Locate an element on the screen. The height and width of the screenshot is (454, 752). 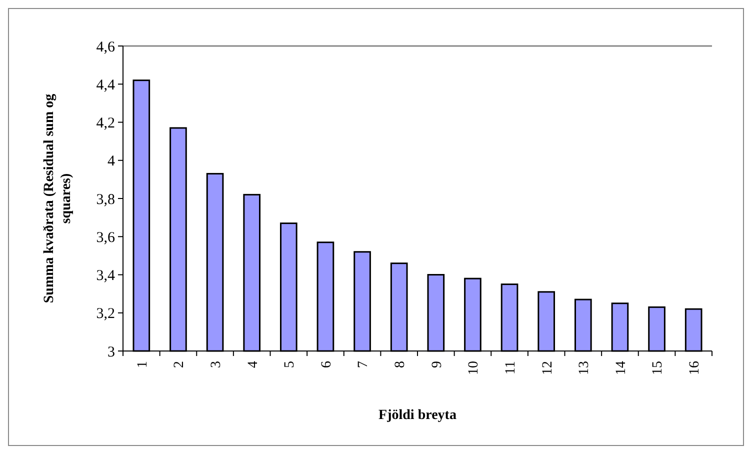
x-tick-label: 5 is located at coordinates (290, 364).